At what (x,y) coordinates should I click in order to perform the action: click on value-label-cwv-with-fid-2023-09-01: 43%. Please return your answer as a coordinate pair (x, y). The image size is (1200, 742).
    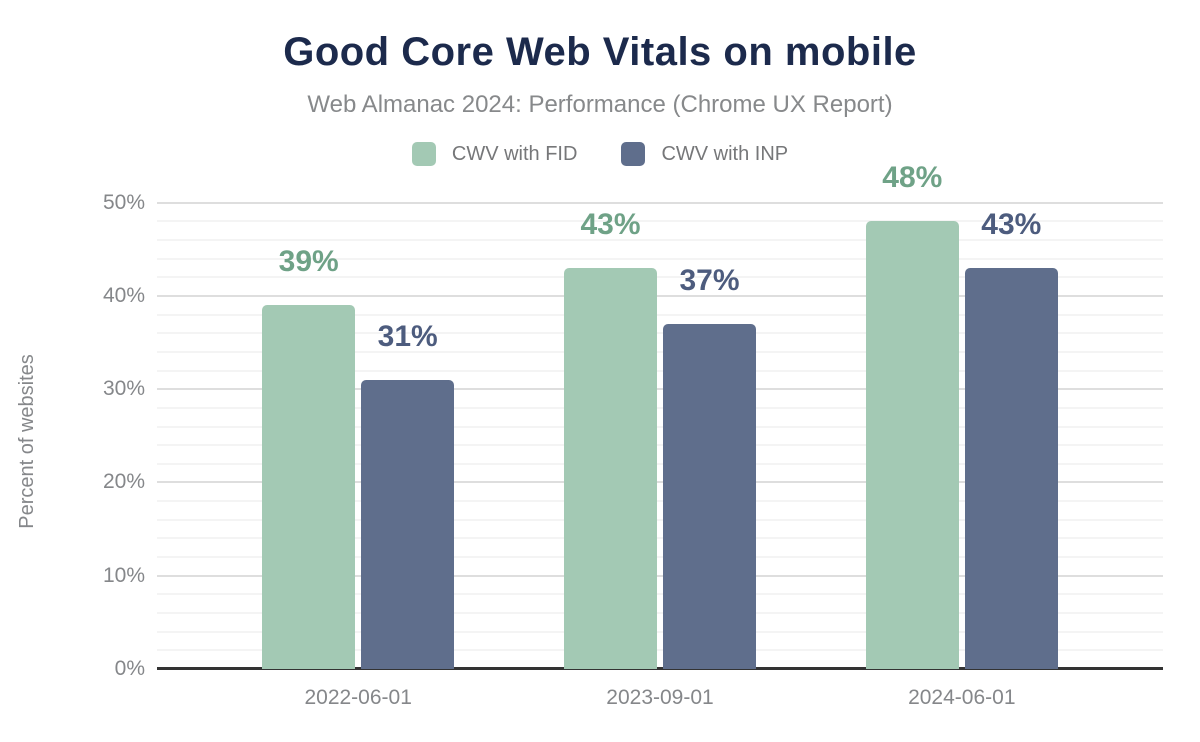
    Looking at the image, I should click on (610, 224).